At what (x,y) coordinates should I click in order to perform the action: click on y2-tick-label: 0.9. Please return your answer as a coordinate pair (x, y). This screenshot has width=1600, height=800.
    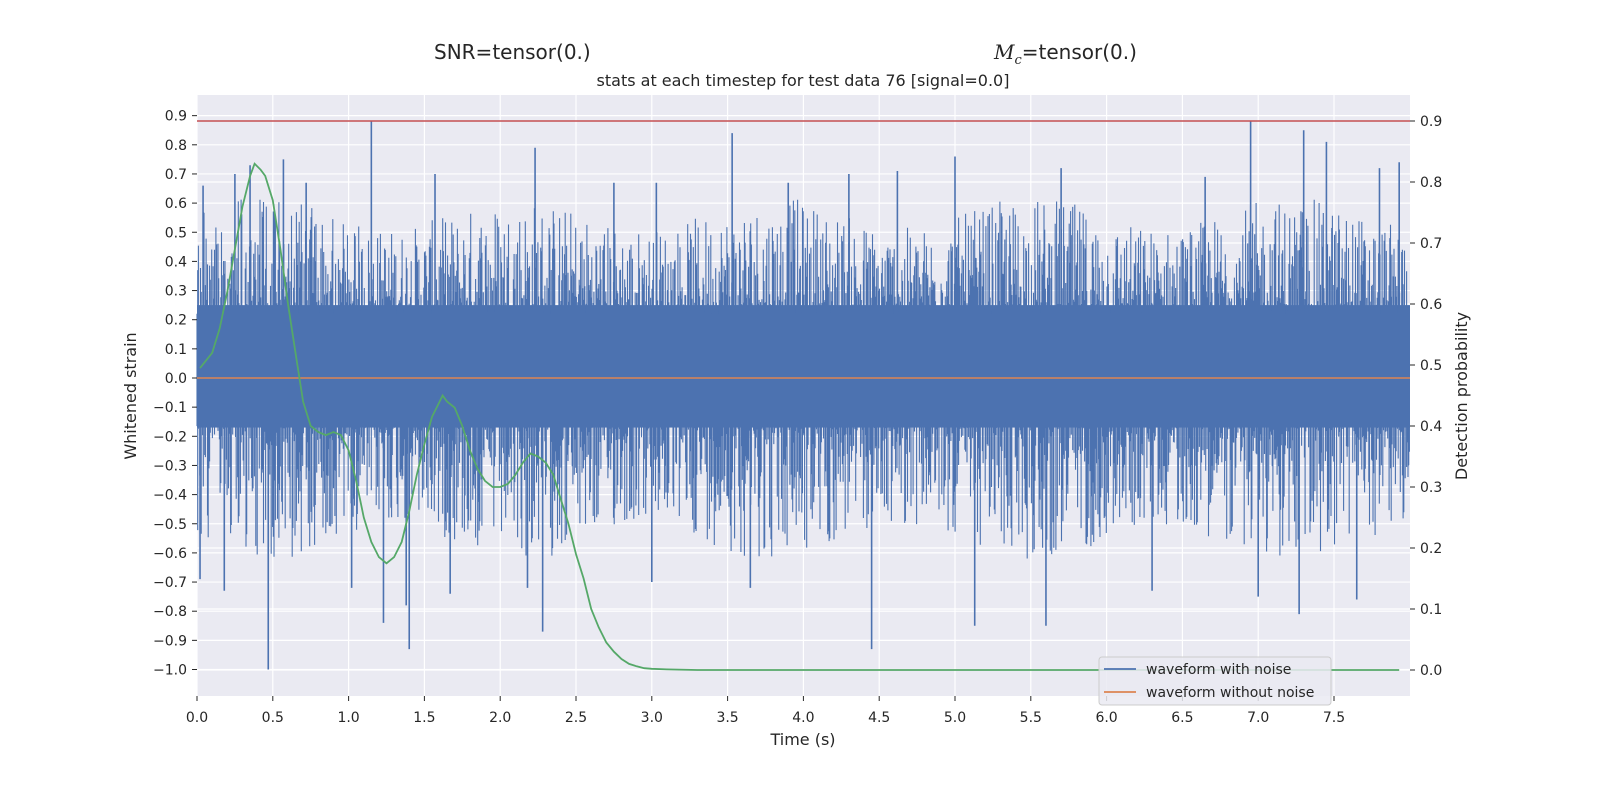
    Looking at the image, I should click on (1431, 122).